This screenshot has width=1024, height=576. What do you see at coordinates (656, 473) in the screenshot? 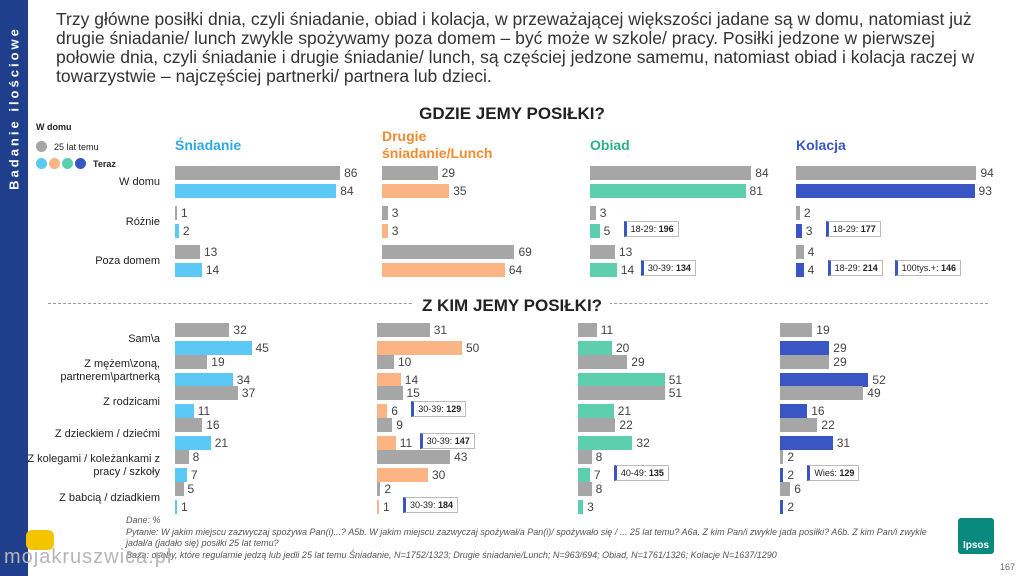
I see `callout-value: 135` at bounding box center [656, 473].